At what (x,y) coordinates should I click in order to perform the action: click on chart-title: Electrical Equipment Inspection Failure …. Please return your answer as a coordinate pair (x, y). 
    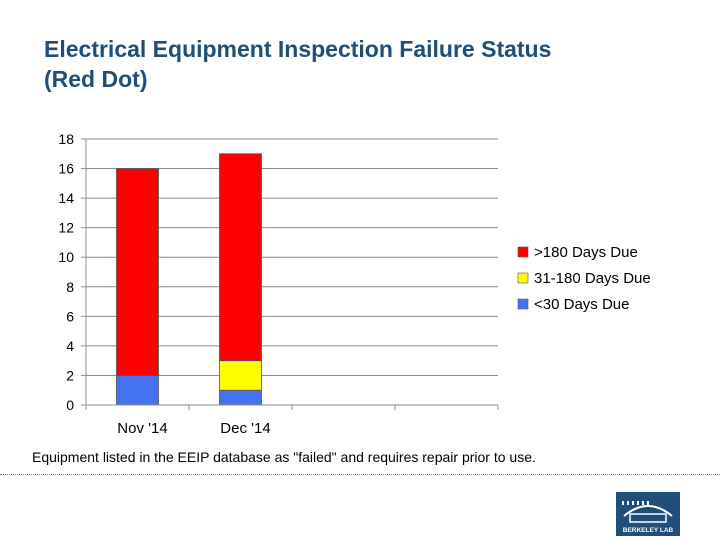
    Looking at the image, I should click on (364, 64).